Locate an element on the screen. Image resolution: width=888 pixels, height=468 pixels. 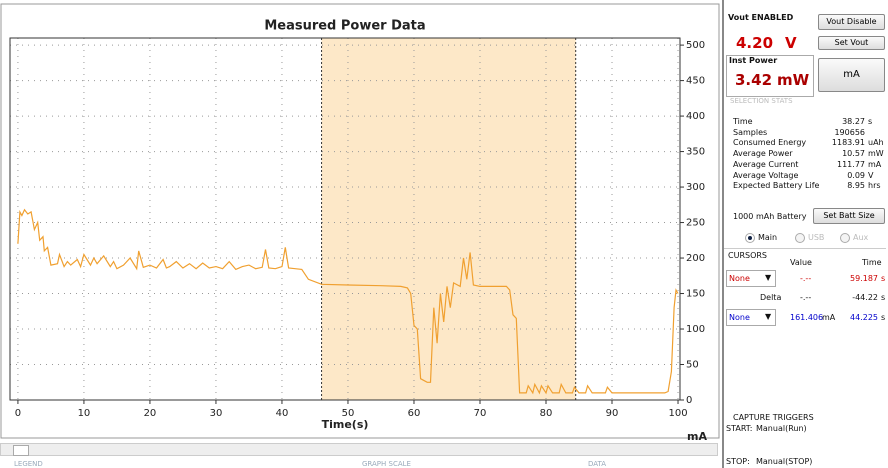
vout-unit: V is located at coordinates (791, 43).